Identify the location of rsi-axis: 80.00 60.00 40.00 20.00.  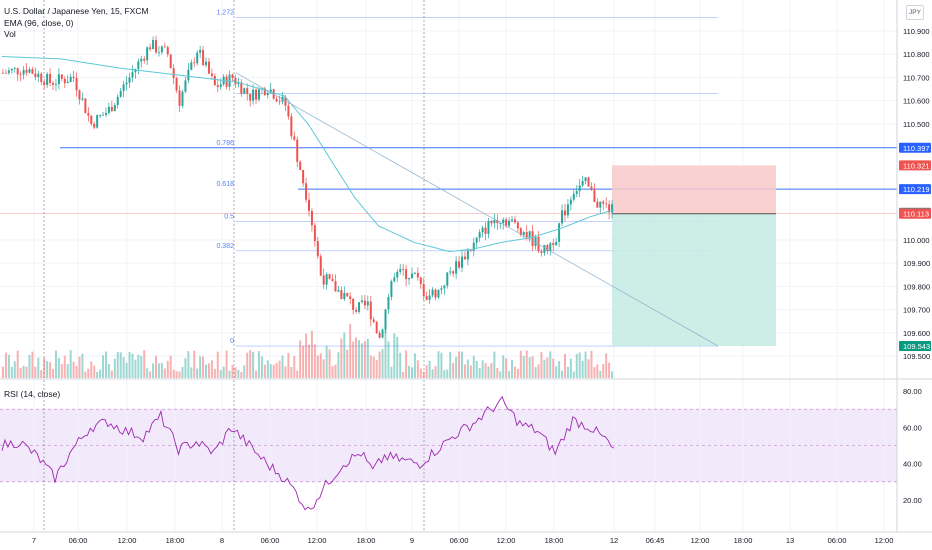
(912, 446).